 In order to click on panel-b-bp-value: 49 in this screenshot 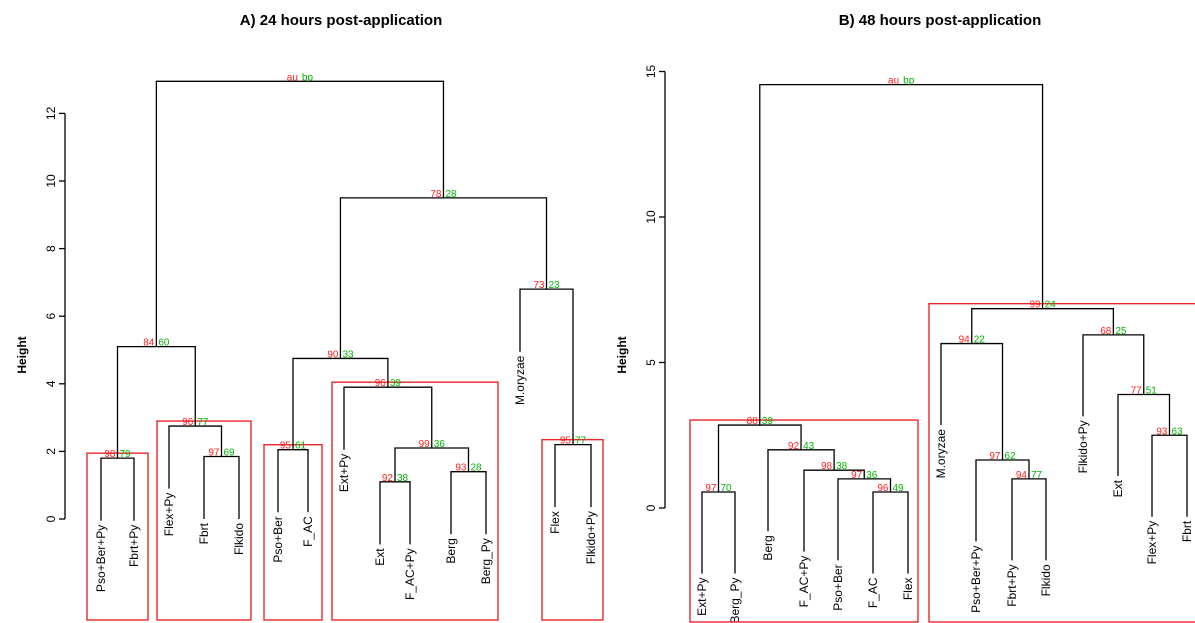, I will do `click(899, 488)`.